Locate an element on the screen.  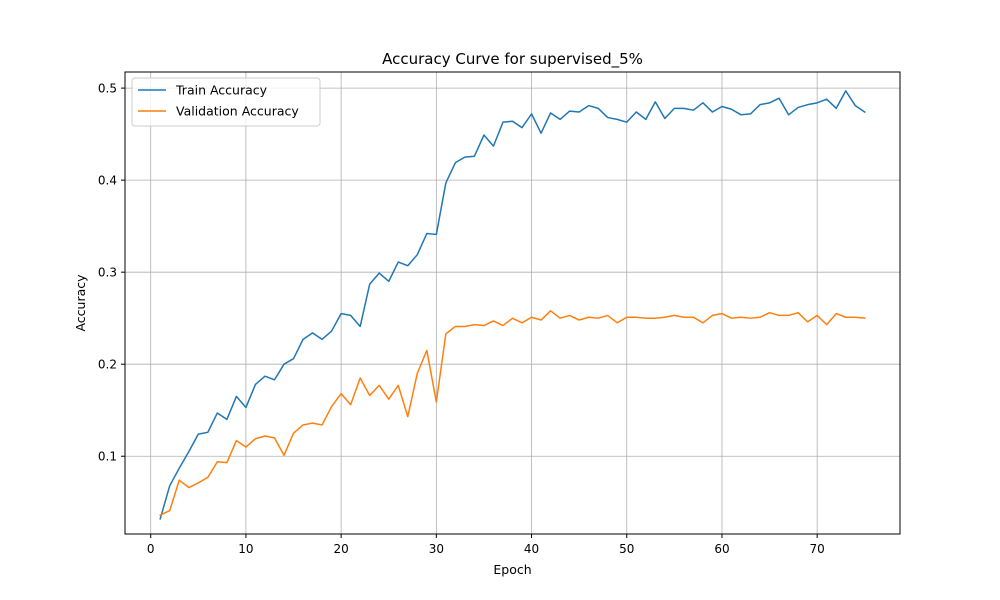
x-tick-label: 10 is located at coordinates (245, 549).